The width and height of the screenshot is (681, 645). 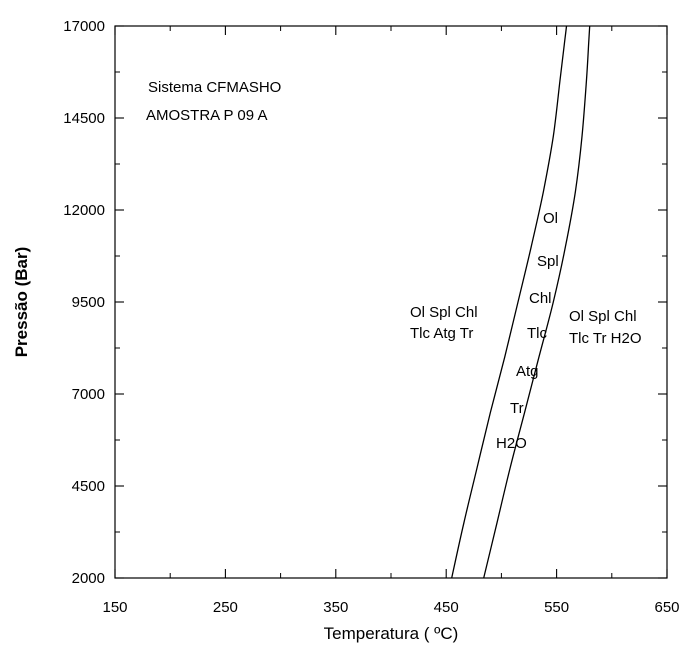 What do you see at coordinates (540, 298) in the screenshot?
I see `band-phase-chl: Chl` at bounding box center [540, 298].